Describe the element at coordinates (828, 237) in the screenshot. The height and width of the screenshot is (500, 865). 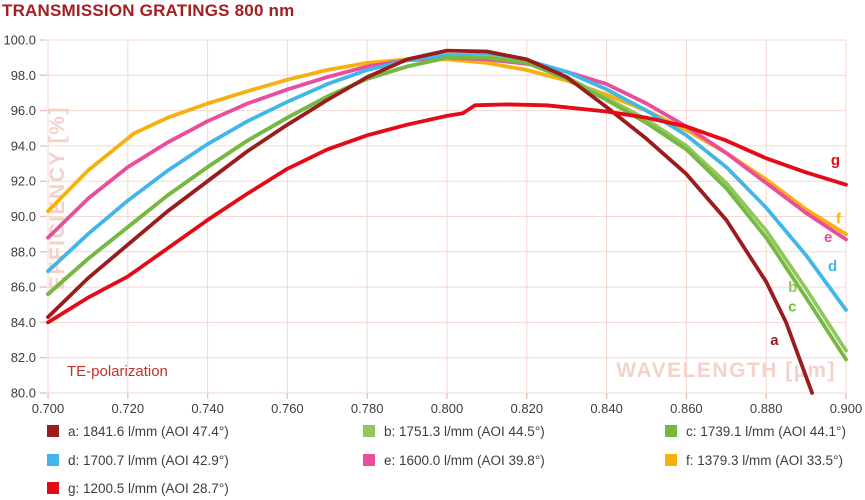
I see `curve-label-e: e` at that location.